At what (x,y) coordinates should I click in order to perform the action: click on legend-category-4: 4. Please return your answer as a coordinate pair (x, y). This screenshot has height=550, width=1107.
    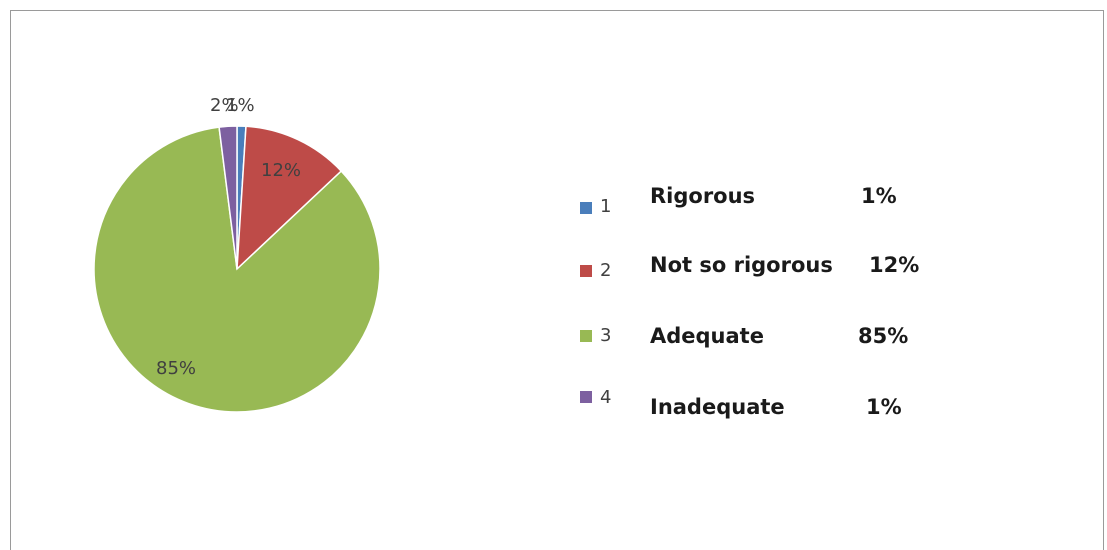
    Looking at the image, I should click on (606, 397).